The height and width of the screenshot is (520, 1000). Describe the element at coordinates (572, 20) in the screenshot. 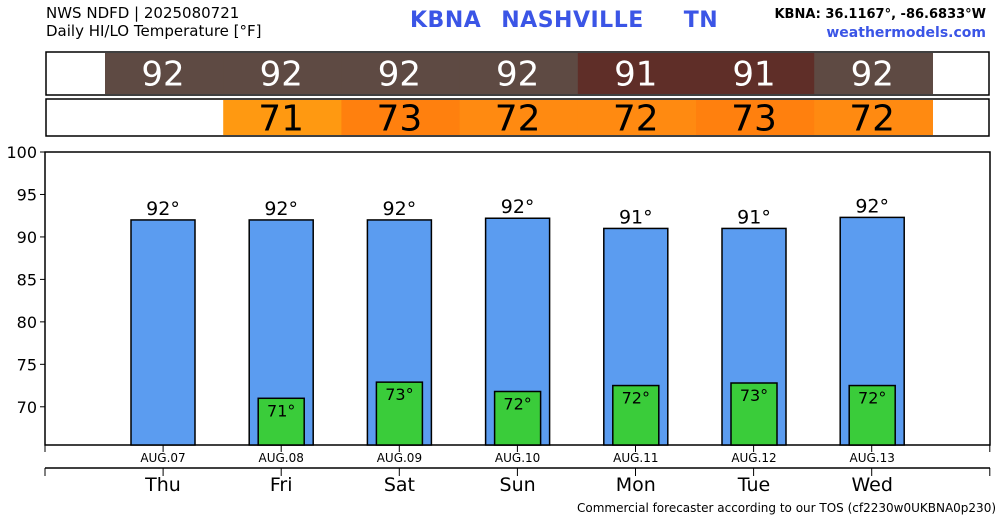

I see `city-name: NASHVILLE` at that location.